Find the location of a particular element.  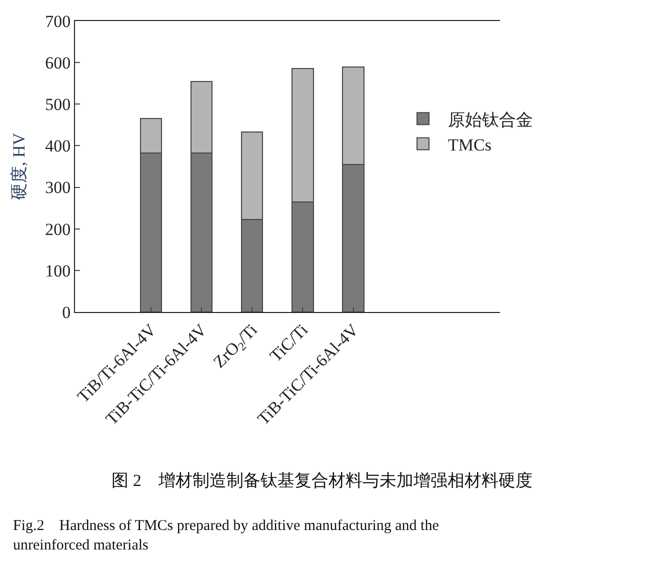

caption: 图 2 增材制造制备钛基复合材料与未加增强相材料硬度 is located at coordinates (322, 480).